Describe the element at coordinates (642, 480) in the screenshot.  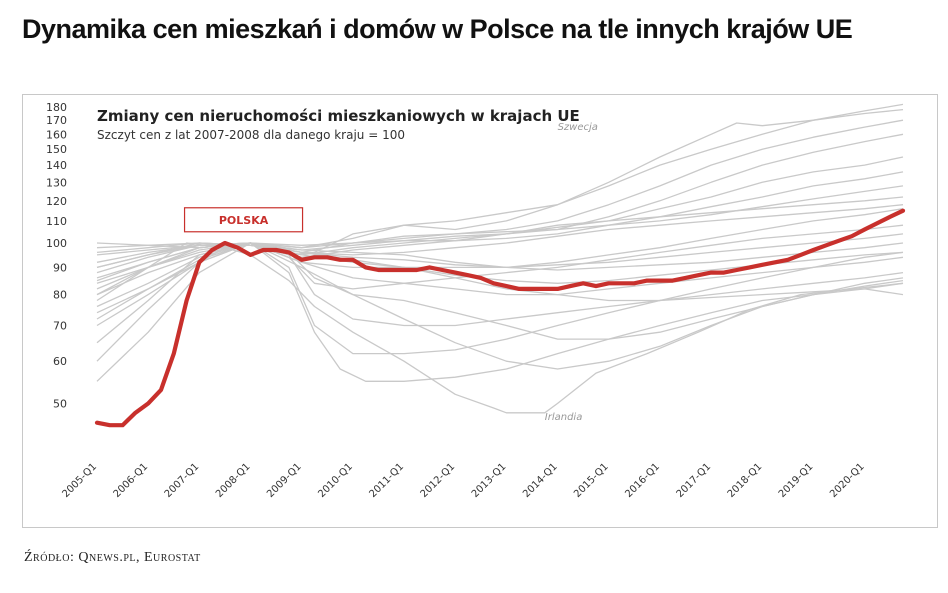
I see `x-tick-label: 2016-Q1` at that location.